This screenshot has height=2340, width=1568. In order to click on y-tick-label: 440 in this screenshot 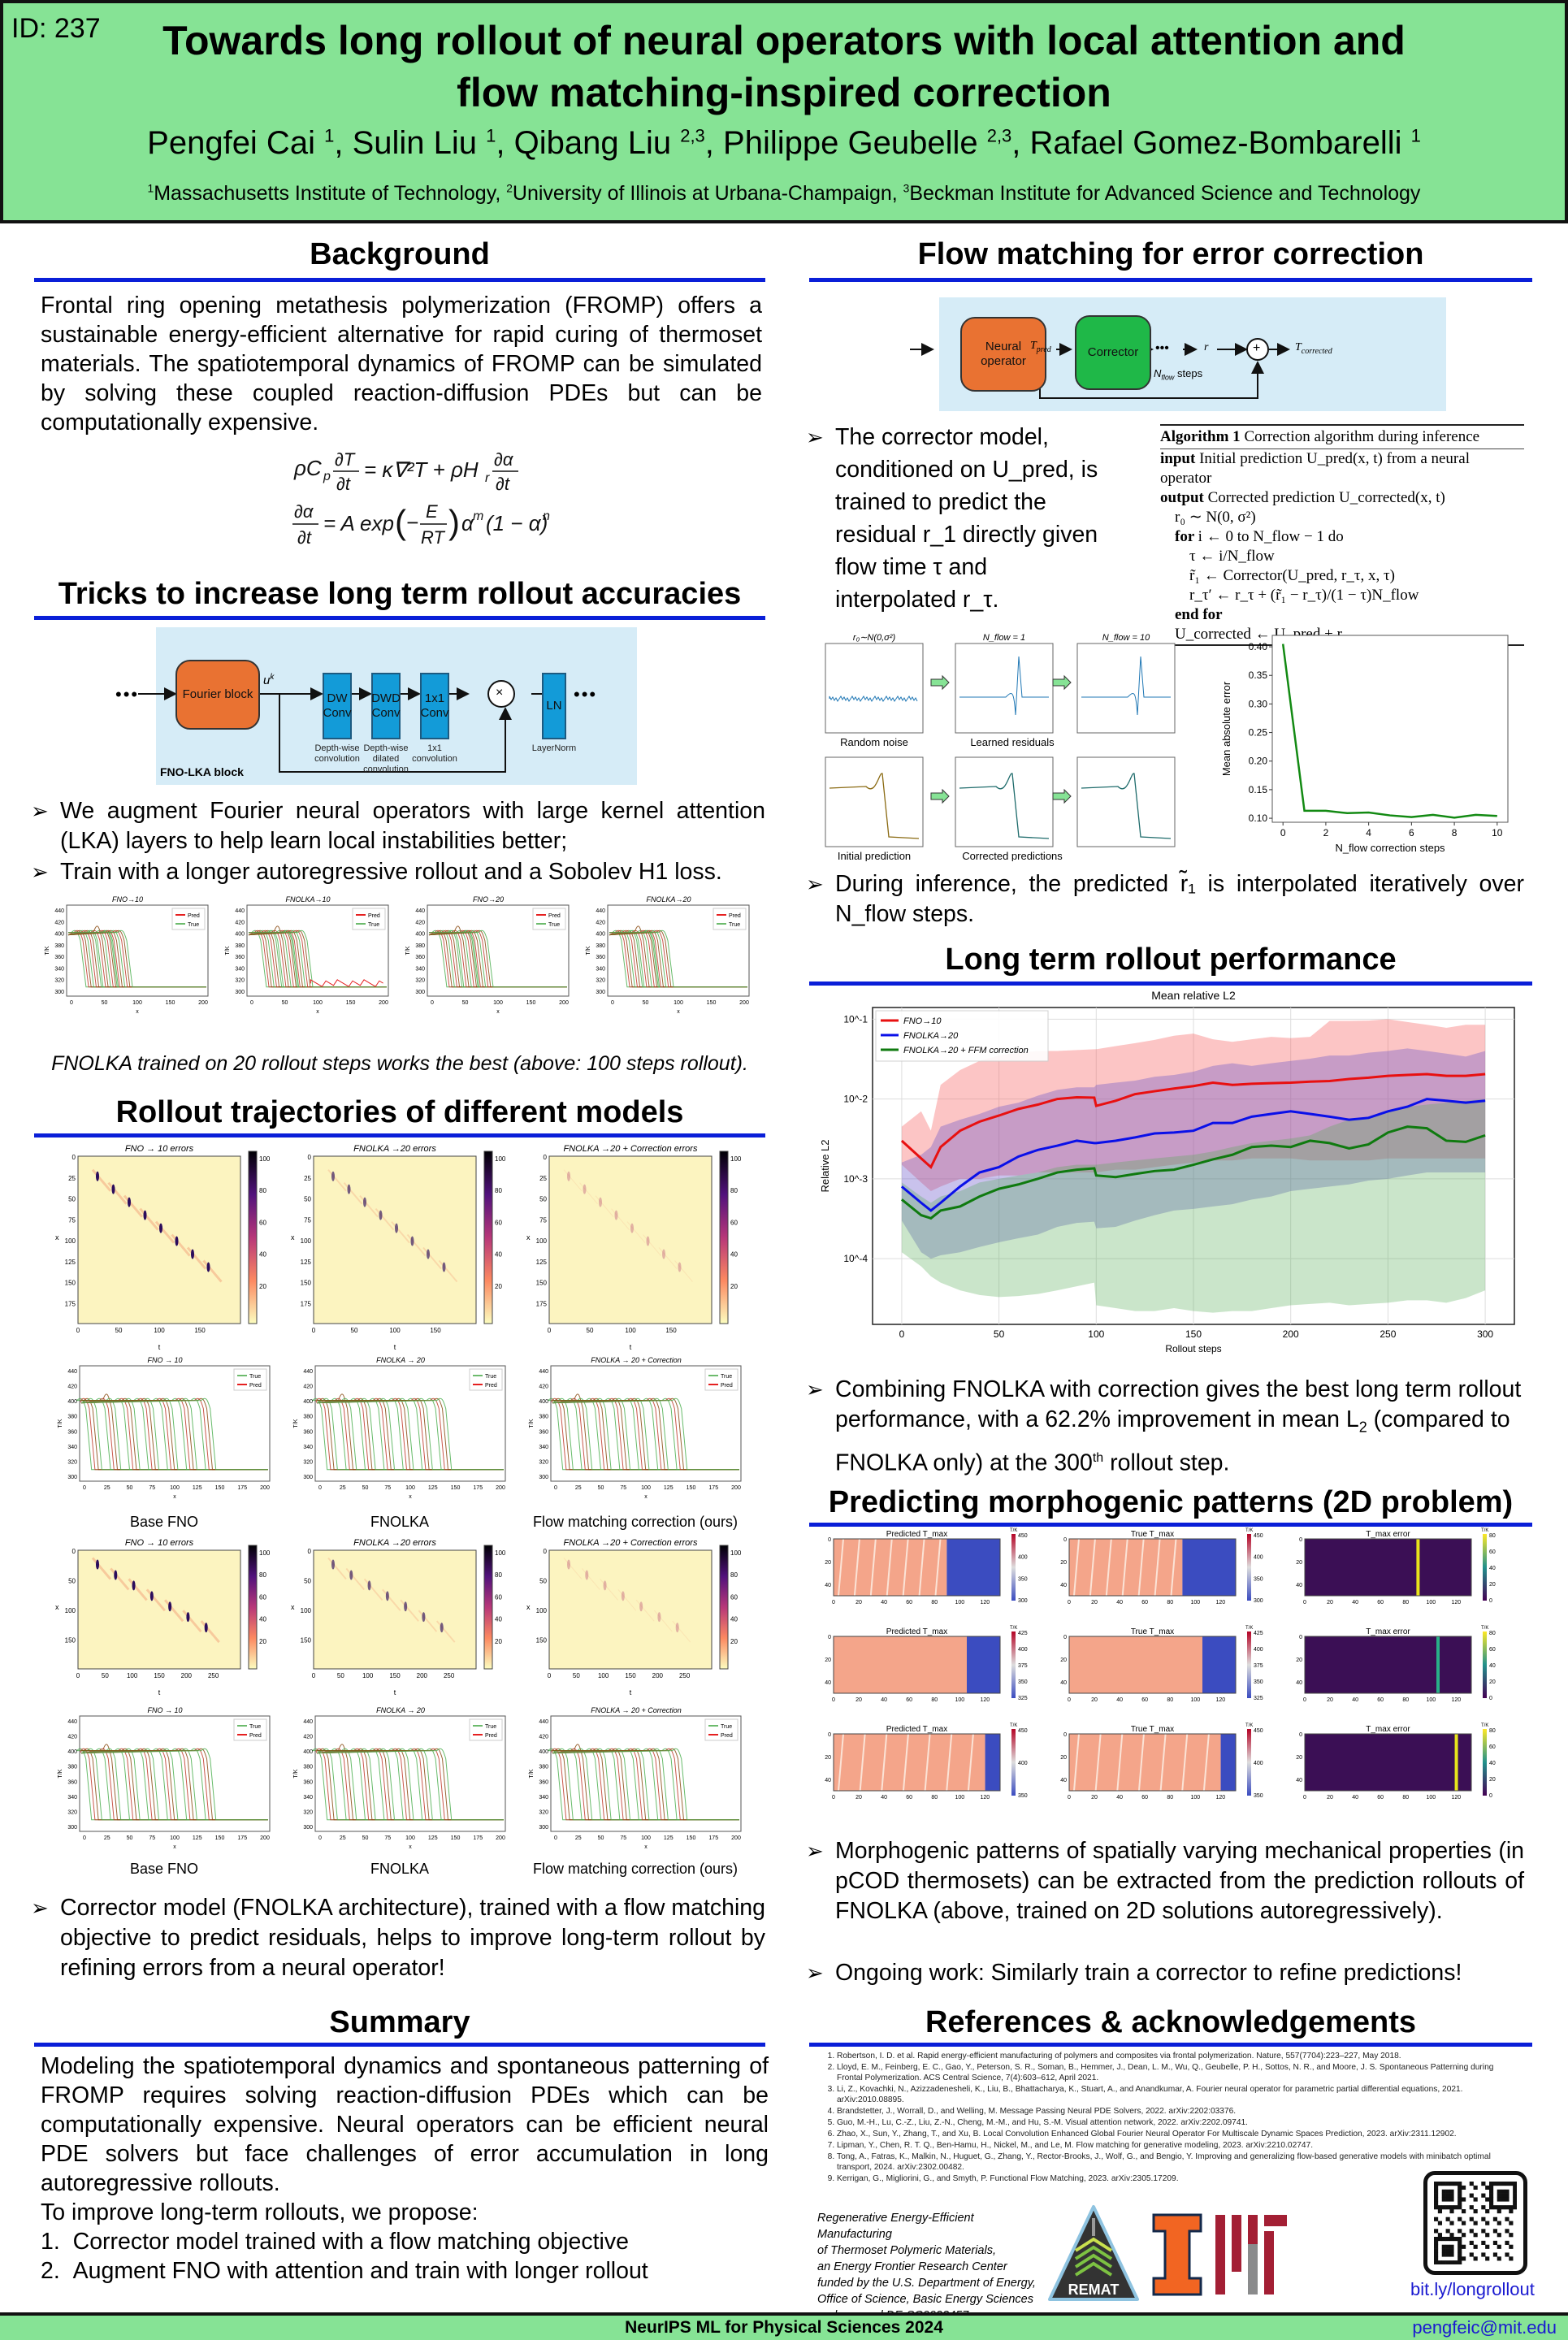, I will do `click(72, 1372)`.